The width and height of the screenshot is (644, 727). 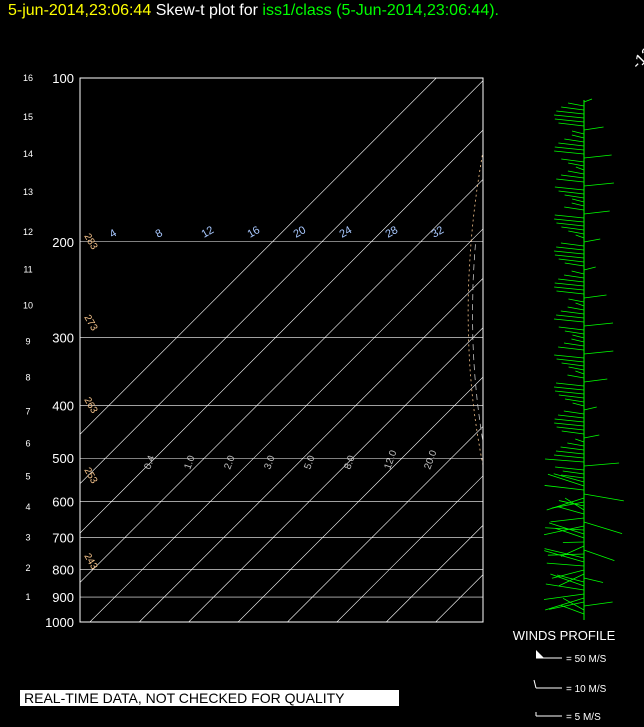 I want to click on height-tick-label: 7, so click(x=27, y=411).